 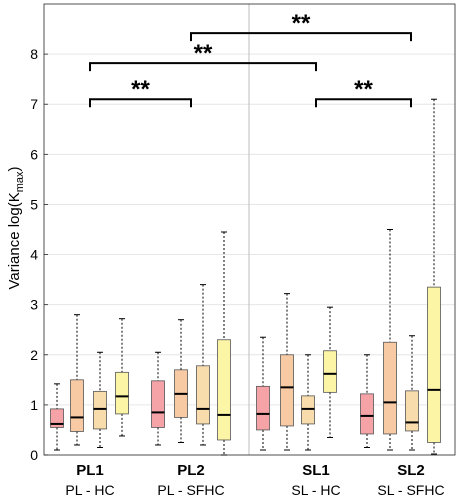 I want to click on y-tick-label: 1, so click(x=34, y=405).